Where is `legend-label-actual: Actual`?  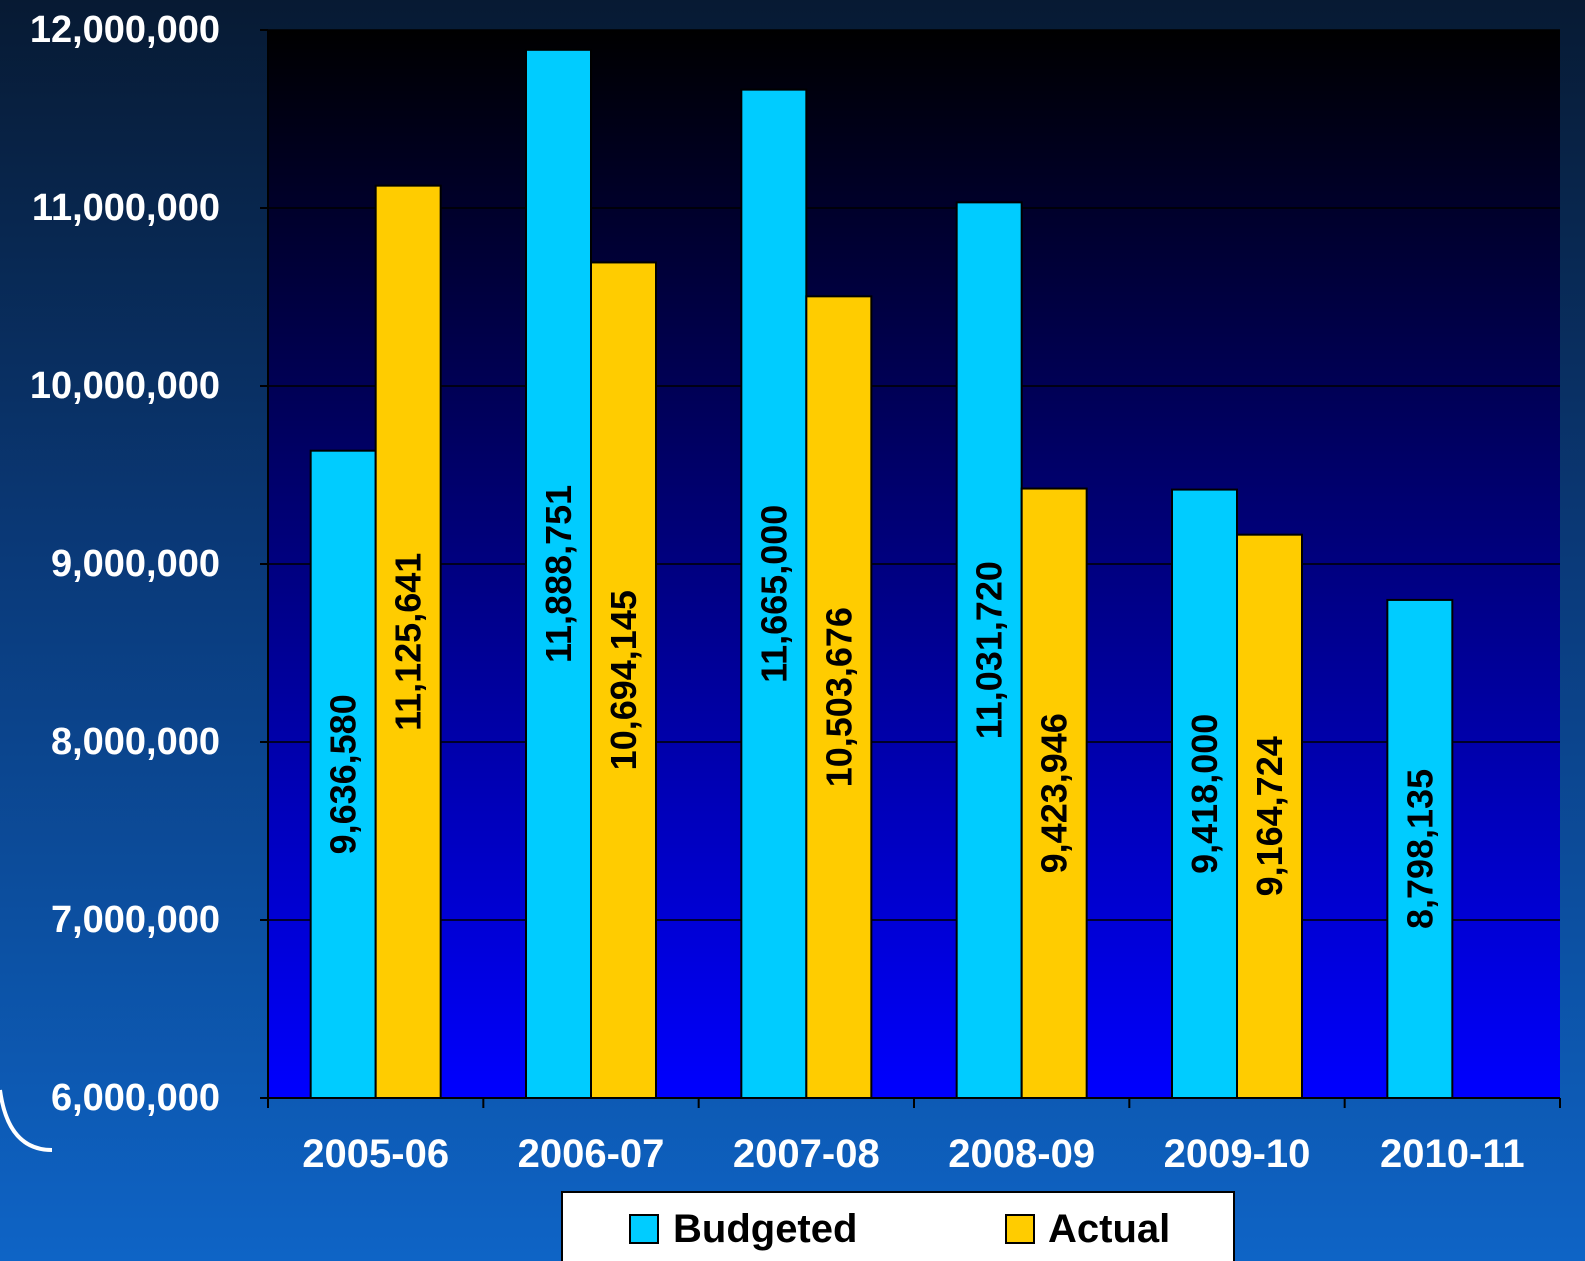 legend-label-actual: Actual is located at coordinates (1109, 1229).